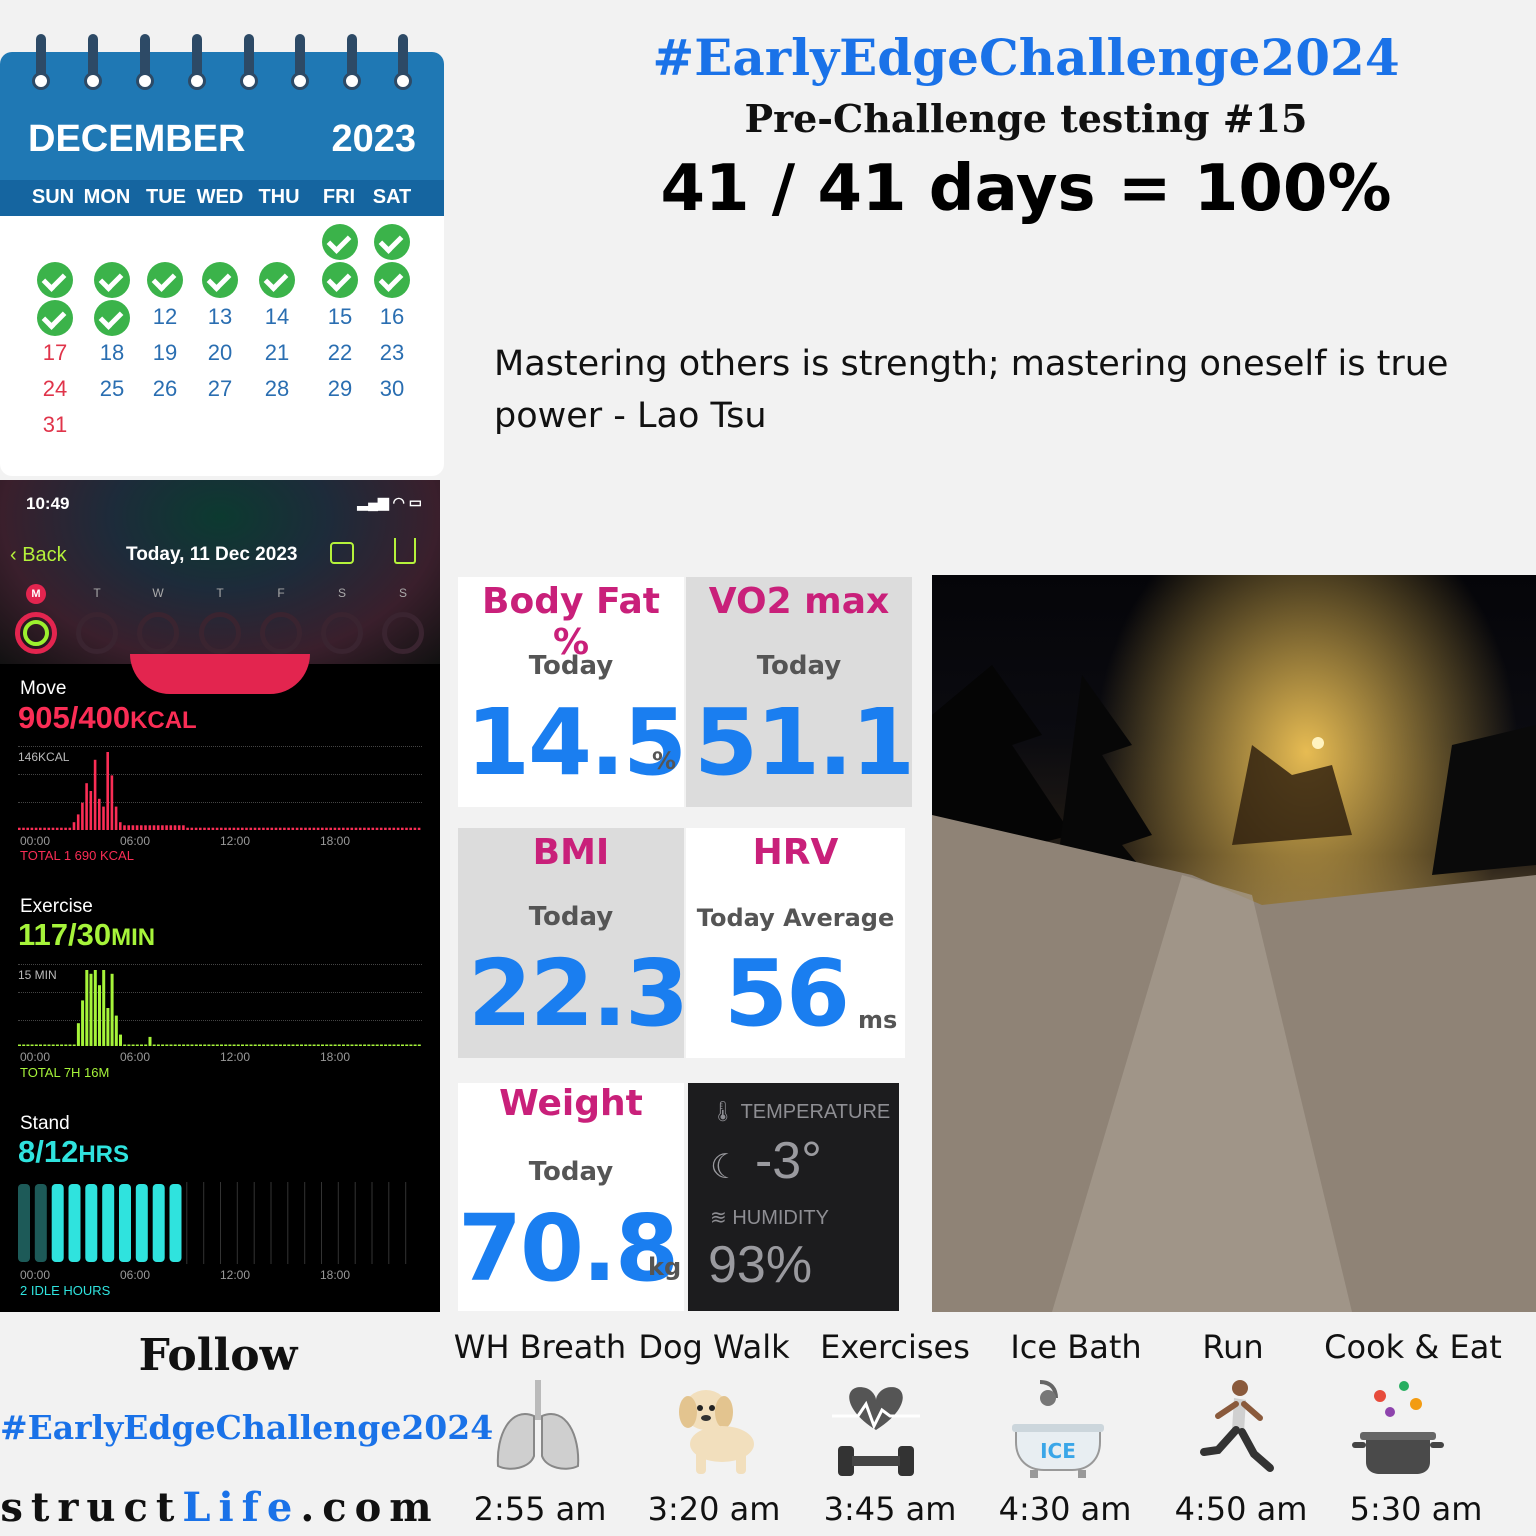 The width and height of the screenshot is (1536, 1536). What do you see at coordinates (158, 593) in the screenshot?
I see `day-label: W` at bounding box center [158, 593].